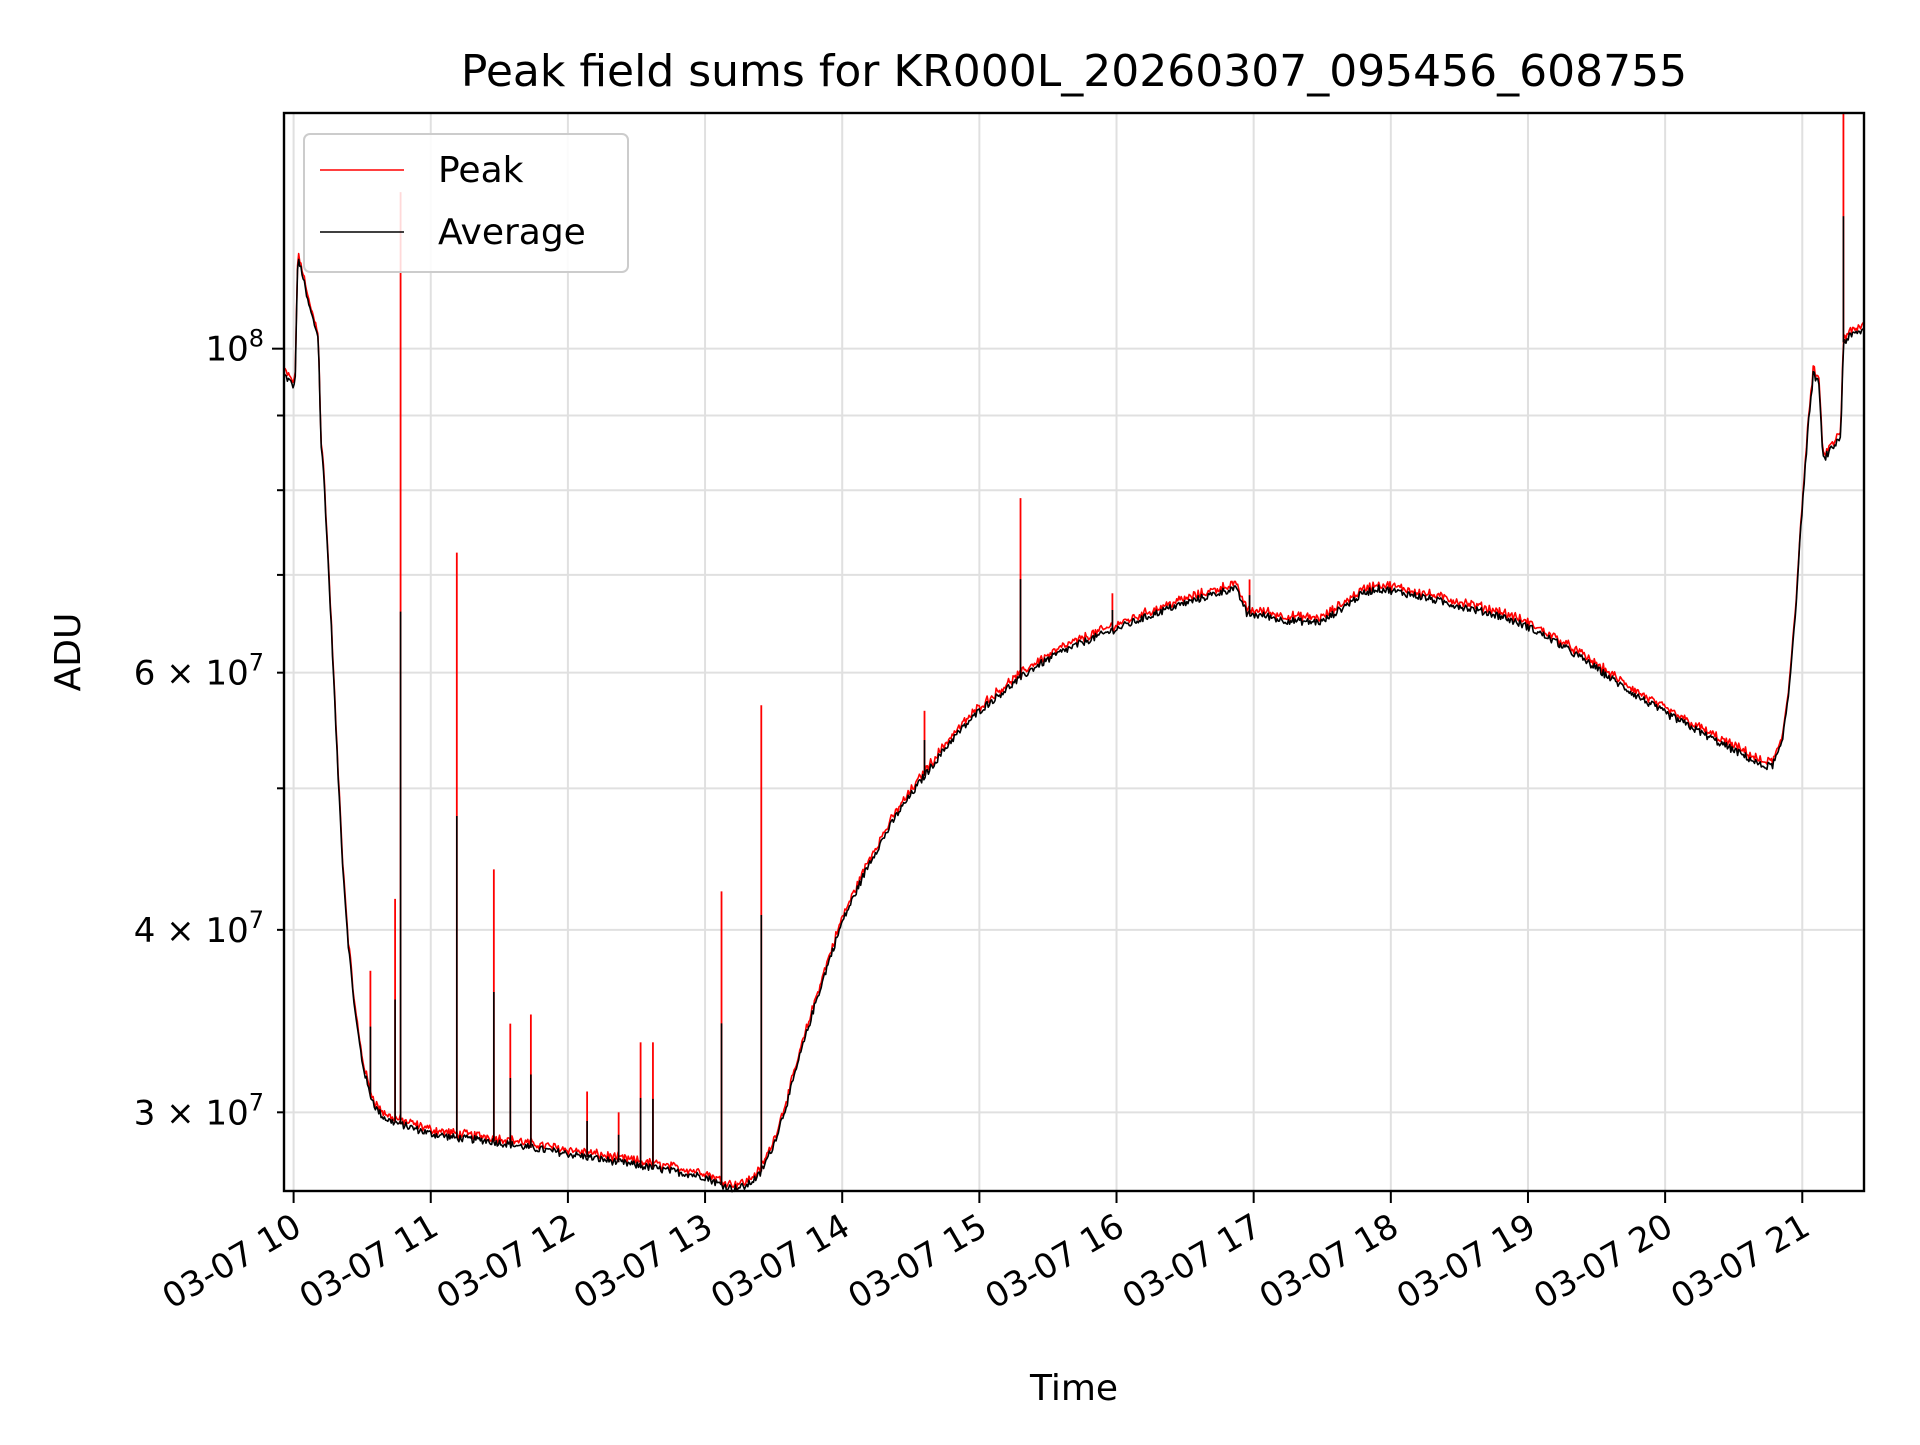 The image size is (1920, 1445). I want to click on y-tick-label: 108, so click(234, 347).